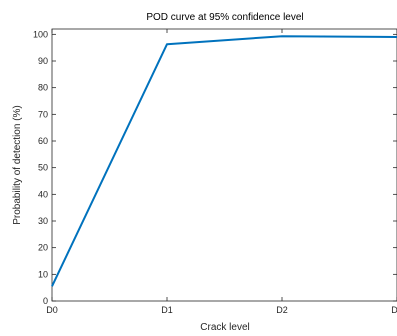  Describe the element at coordinates (45, 301) in the screenshot. I see `y-tick-label: 0` at that location.